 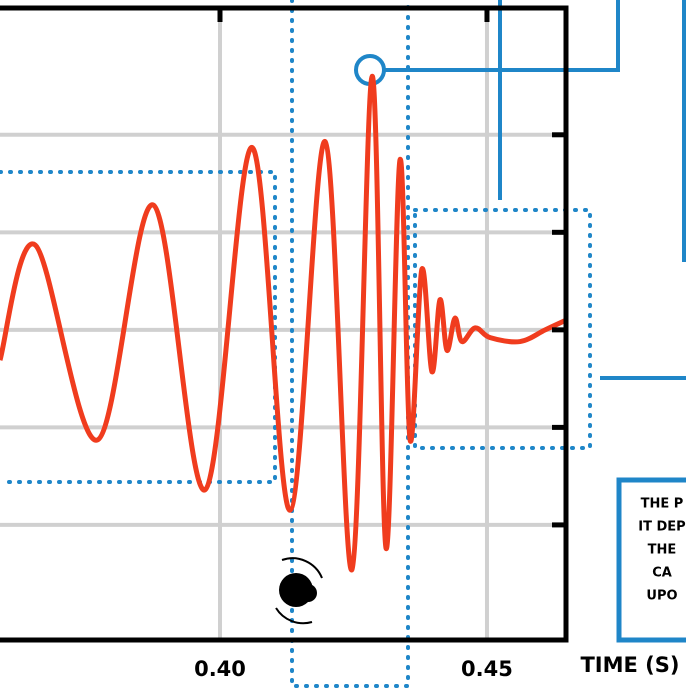 What do you see at coordinates (487, 669) in the screenshot?
I see `x-tick-label: 0.45` at bounding box center [487, 669].